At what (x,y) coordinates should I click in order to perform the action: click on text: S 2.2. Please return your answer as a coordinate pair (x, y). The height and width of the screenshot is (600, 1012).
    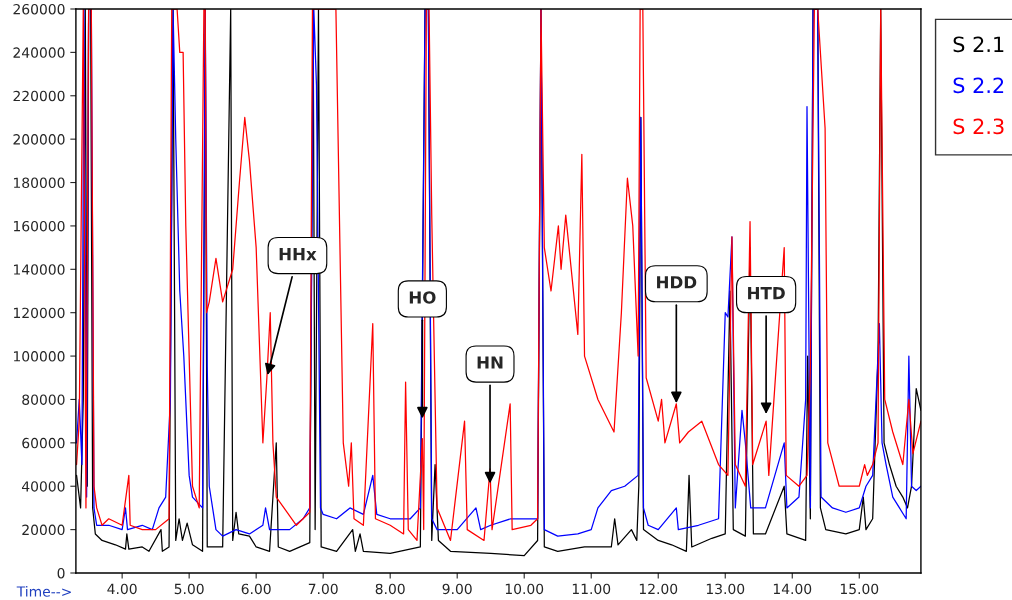
    Looking at the image, I should click on (978, 85).